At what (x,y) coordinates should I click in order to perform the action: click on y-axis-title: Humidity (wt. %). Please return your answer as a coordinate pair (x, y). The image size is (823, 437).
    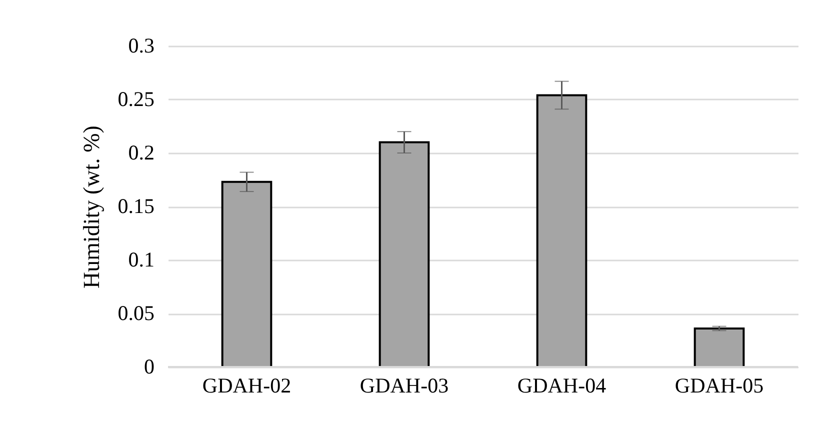
    Looking at the image, I should click on (91, 207).